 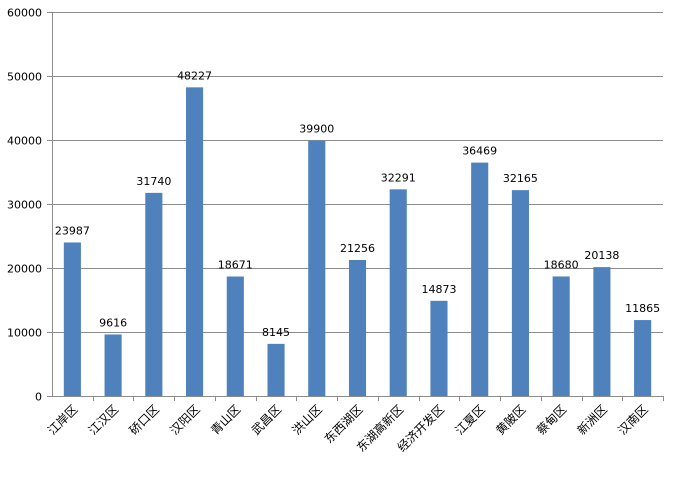 What do you see at coordinates (357, 248) in the screenshot?
I see `data-label: 21256` at bounding box center [357, 248].